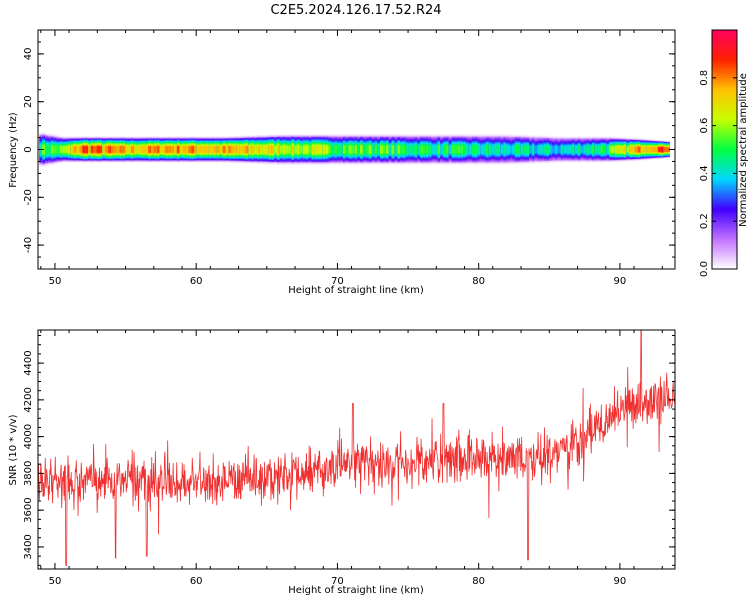 Image resolution: width=750 pixels, height=600 pixels. What do you see at coordinates (743, 150) in the screenshot?
I see `colorbar-label: Normalized spectral amplitude` at bounding box center [743, 150].